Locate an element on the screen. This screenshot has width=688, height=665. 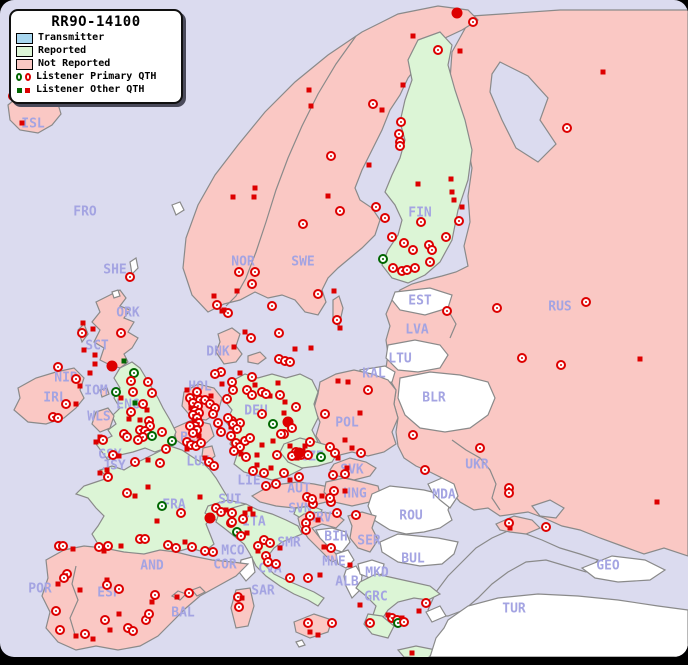
rus-ukr-border is located at coordinates (476, 475).